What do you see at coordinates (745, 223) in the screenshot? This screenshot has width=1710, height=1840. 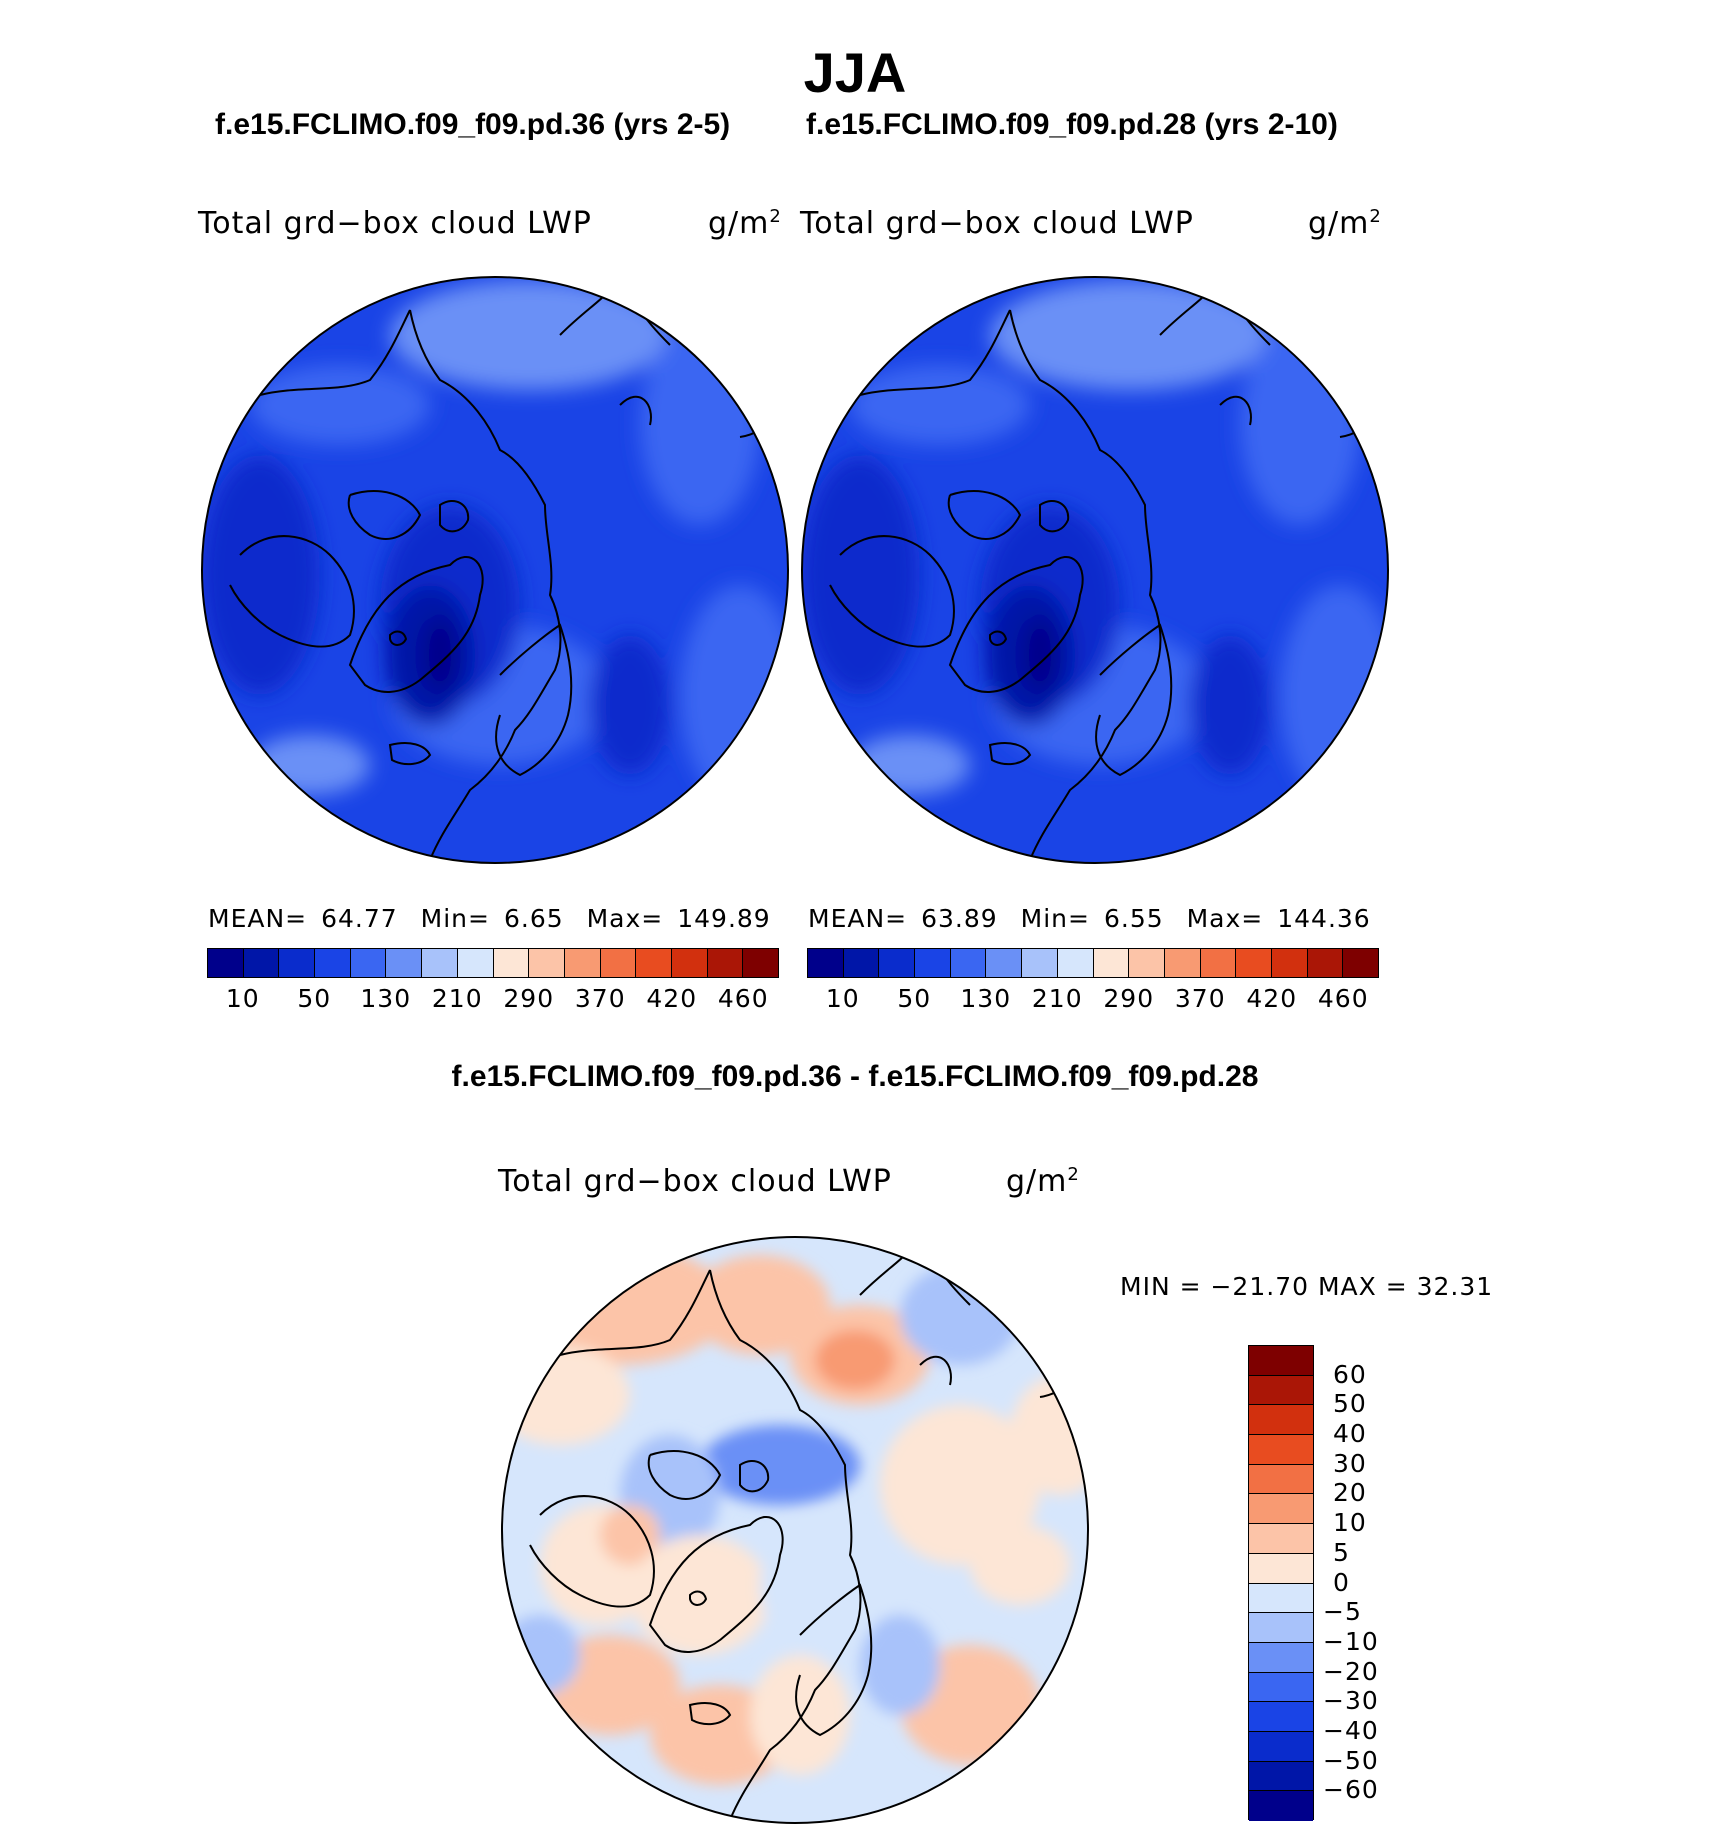 I see `panel-a-units: g/m2` at bounding box center [745, 223].